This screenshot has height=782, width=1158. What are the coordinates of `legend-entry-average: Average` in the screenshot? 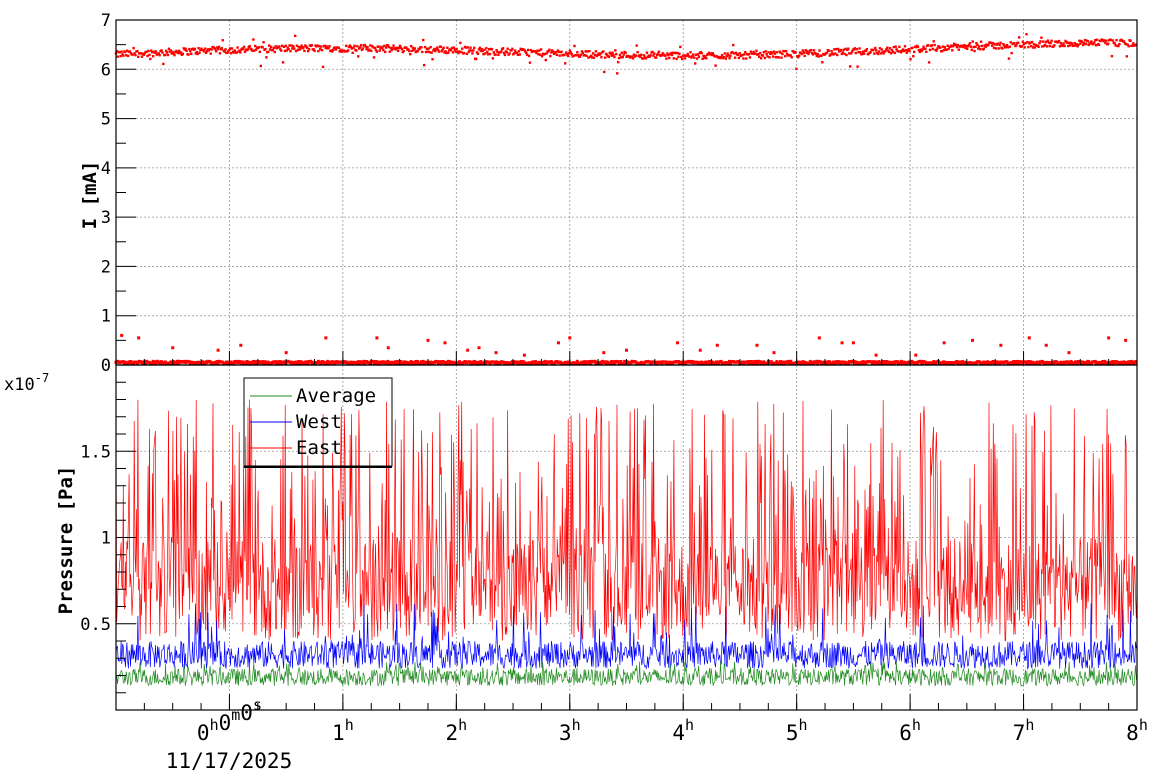 It's located at (313, 396).